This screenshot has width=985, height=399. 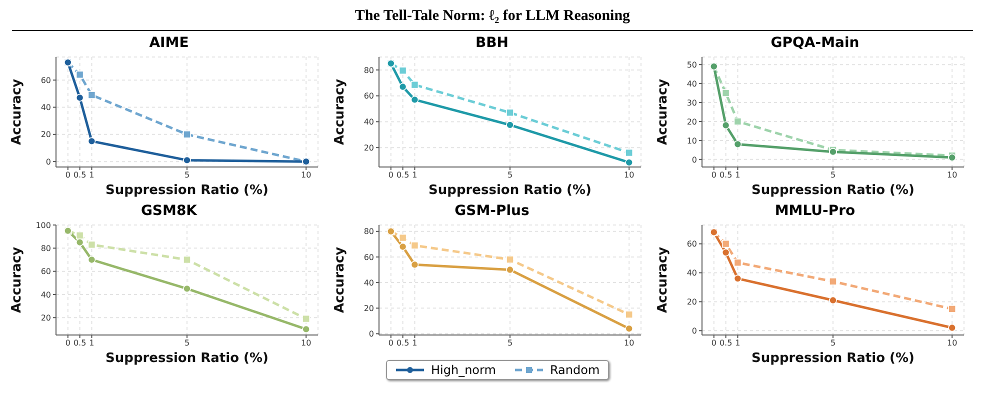 I want to click on y-tick-label: 30, so click(x=691, y=103).